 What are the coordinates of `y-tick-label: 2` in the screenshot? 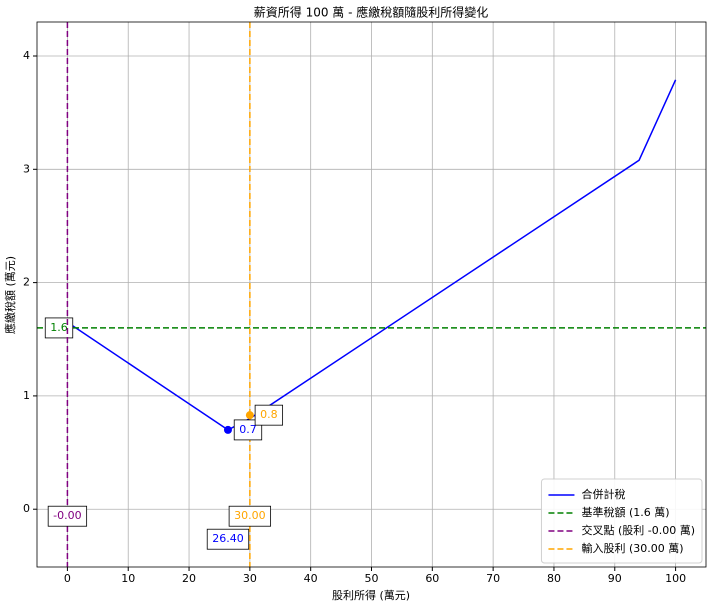 It's located at (26, 282).